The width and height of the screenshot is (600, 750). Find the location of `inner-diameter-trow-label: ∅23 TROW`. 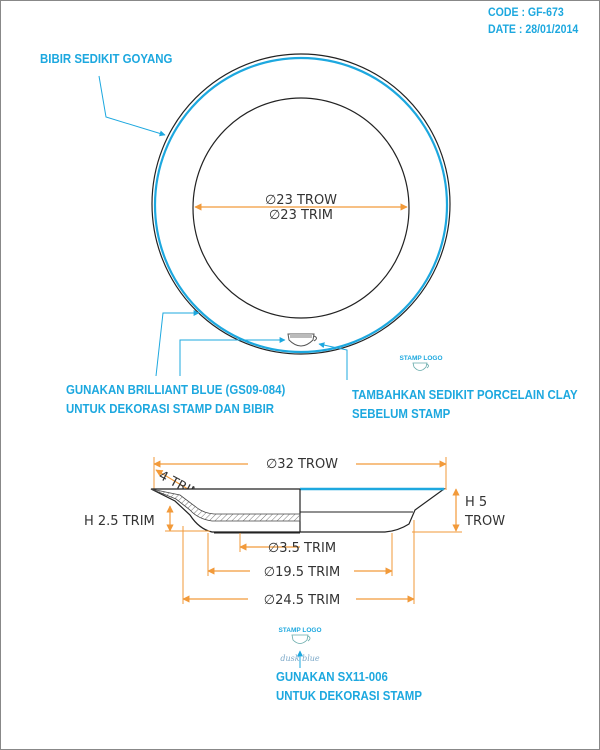

inner-diameter-trow-label: ∅23 TROW is located at coordinates (301, 200).